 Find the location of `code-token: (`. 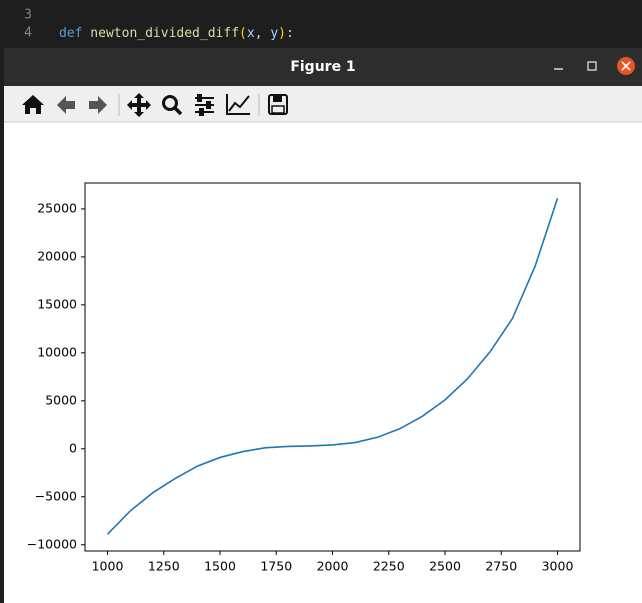

code-token: ( is located at coordinates (243, 33).